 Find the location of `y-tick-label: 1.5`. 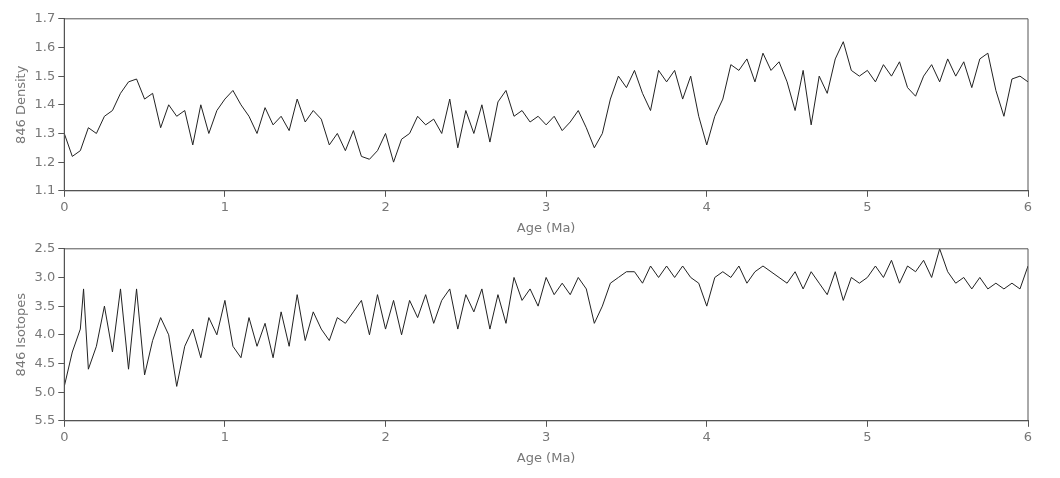

y-tick-label: 1.5 is located at coordinates (45, 75).